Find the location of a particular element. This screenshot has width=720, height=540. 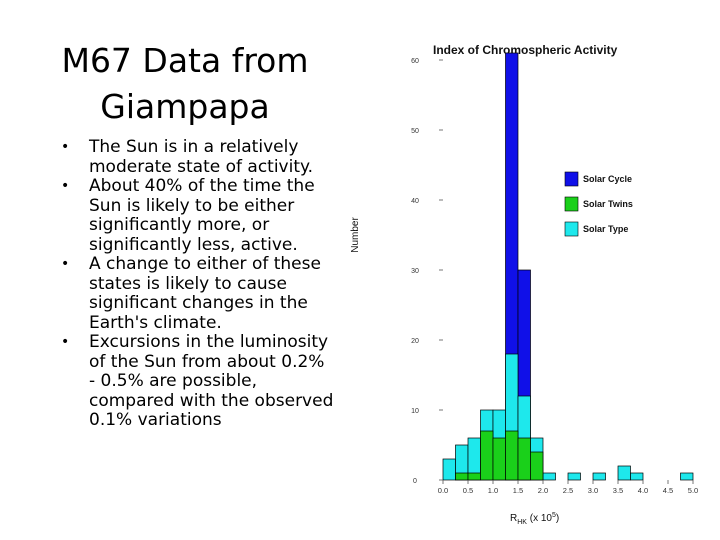

x-axis-label: RHK (x 105) is located at coordinates (534, 519).